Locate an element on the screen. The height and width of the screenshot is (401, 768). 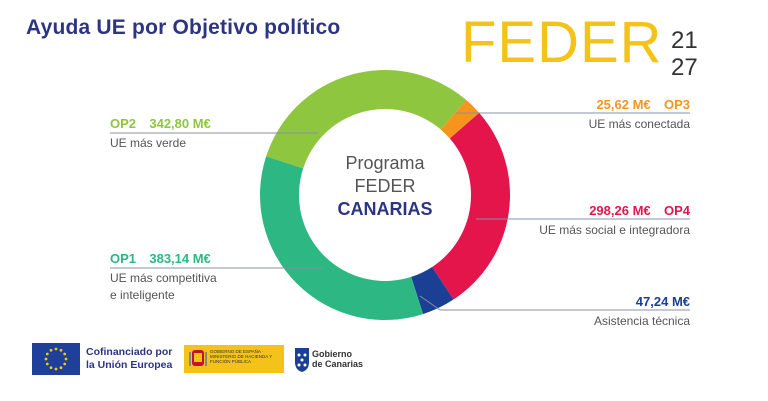
feder-wordmark: FEDER is located at coordinates (562, 42).